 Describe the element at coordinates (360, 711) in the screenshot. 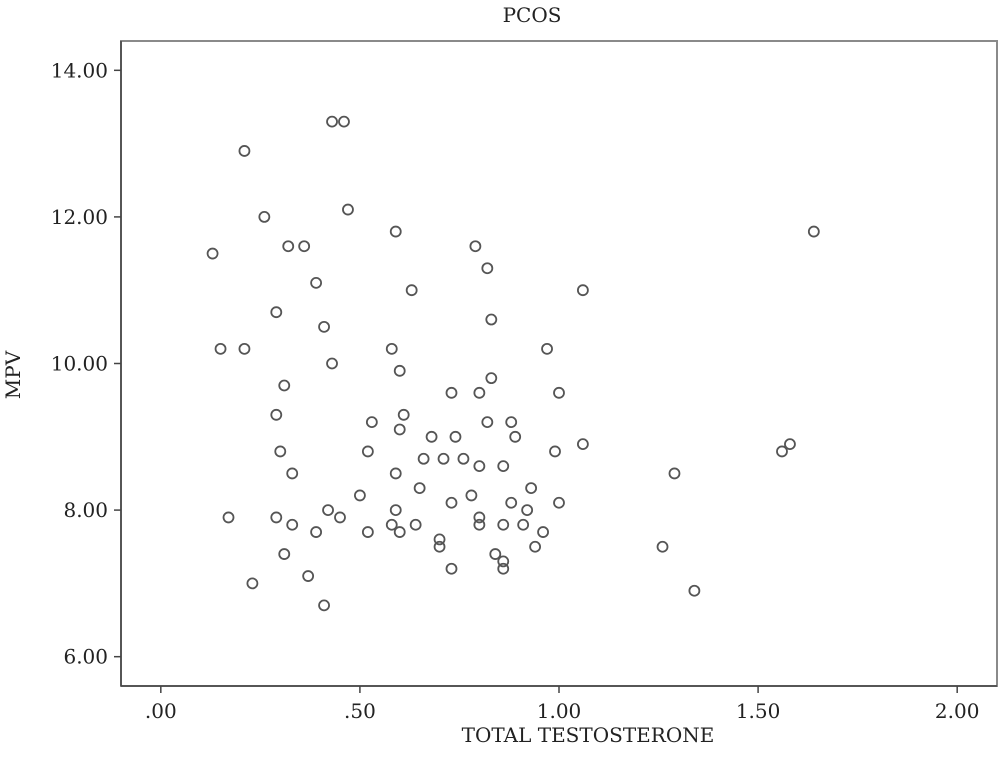

I see `x-tick-label: .50` at that location.